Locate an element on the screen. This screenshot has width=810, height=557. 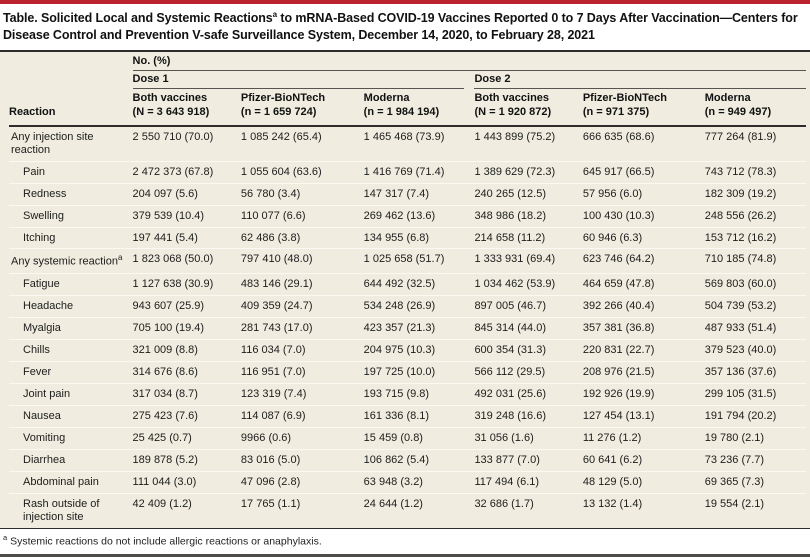
value-cell: 189 878 (5.2) is located at coordinates (186, 460).